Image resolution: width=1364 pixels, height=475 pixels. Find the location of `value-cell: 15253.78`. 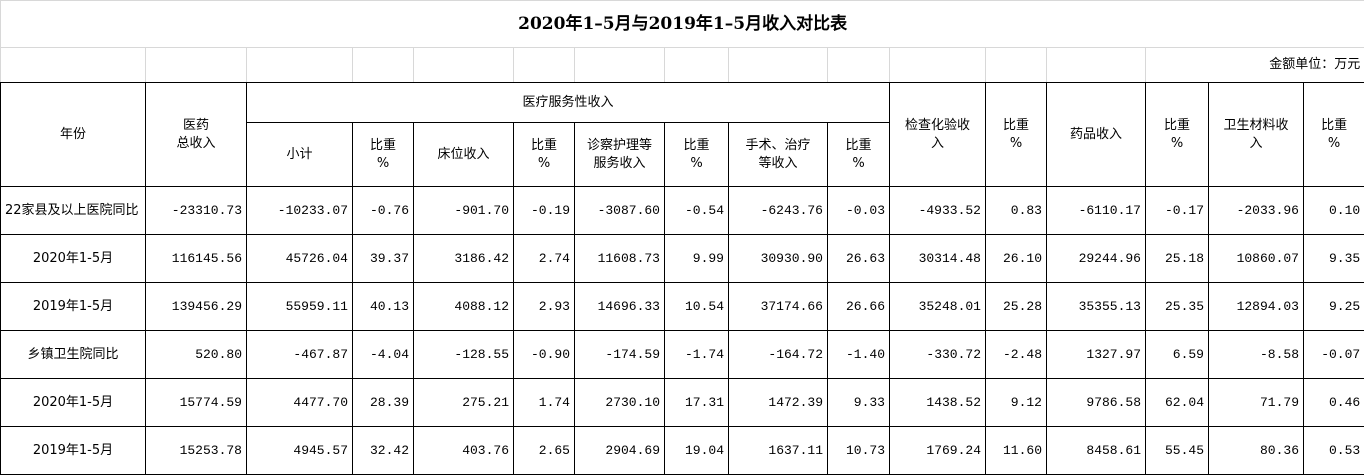

value-cell: 15253.78 is located at coordinates (196, 451).